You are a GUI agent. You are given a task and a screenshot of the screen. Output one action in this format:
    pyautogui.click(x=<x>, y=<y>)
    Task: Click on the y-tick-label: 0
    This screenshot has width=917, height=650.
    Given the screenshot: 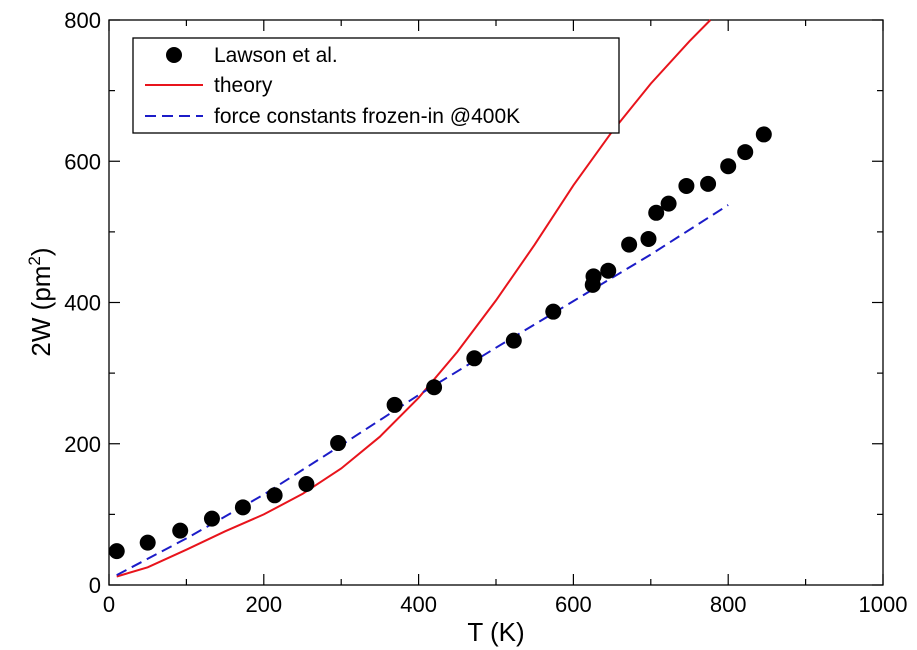 What is the action you would take?
    pyautogui.click(x=95, y=585)
    